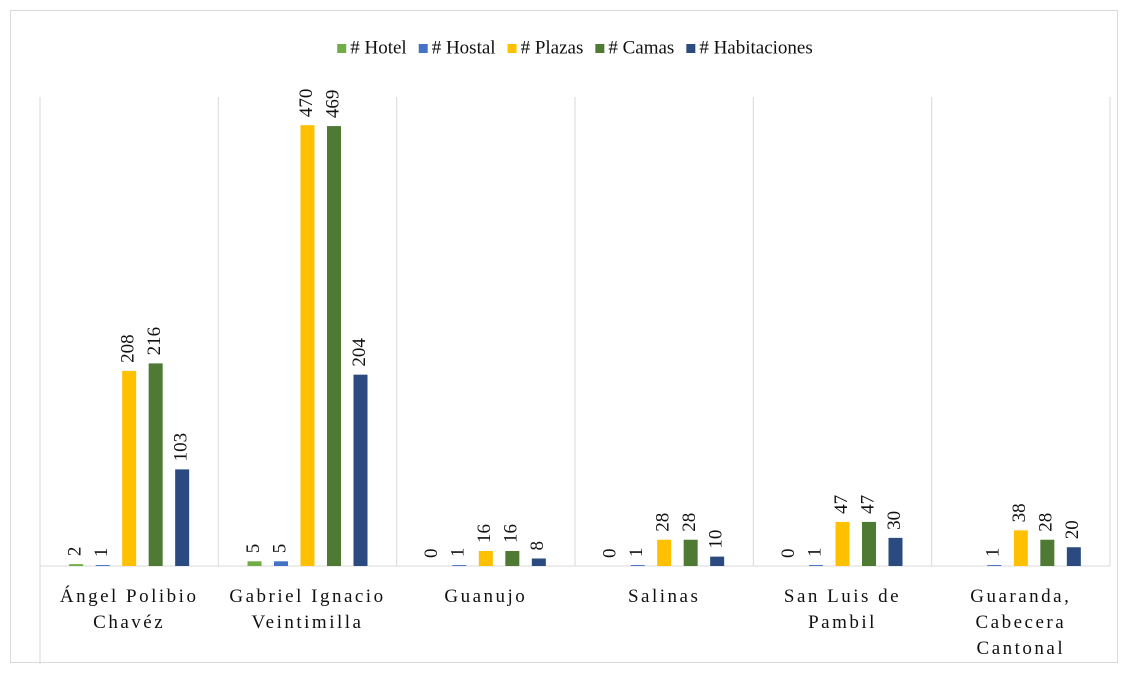 This screenshot has width=1129, height=674. I want to click on x-tick-label: Ángel Polibio Chavéz, so click(129, 609).